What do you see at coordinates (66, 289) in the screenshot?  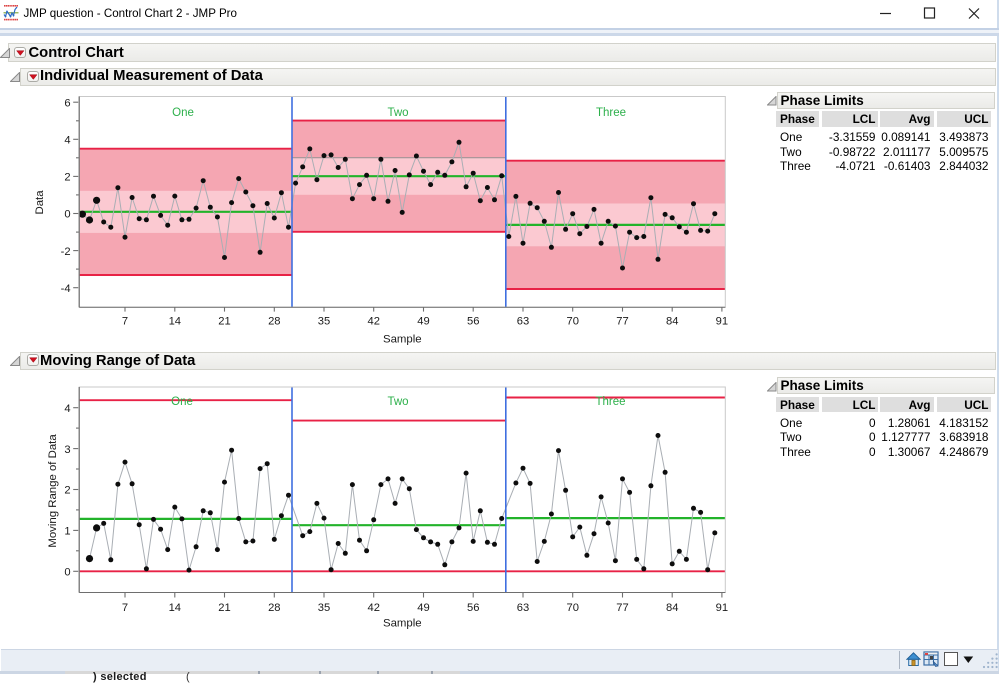 I see `svg-text: -4` at bounding box center [66, 289].